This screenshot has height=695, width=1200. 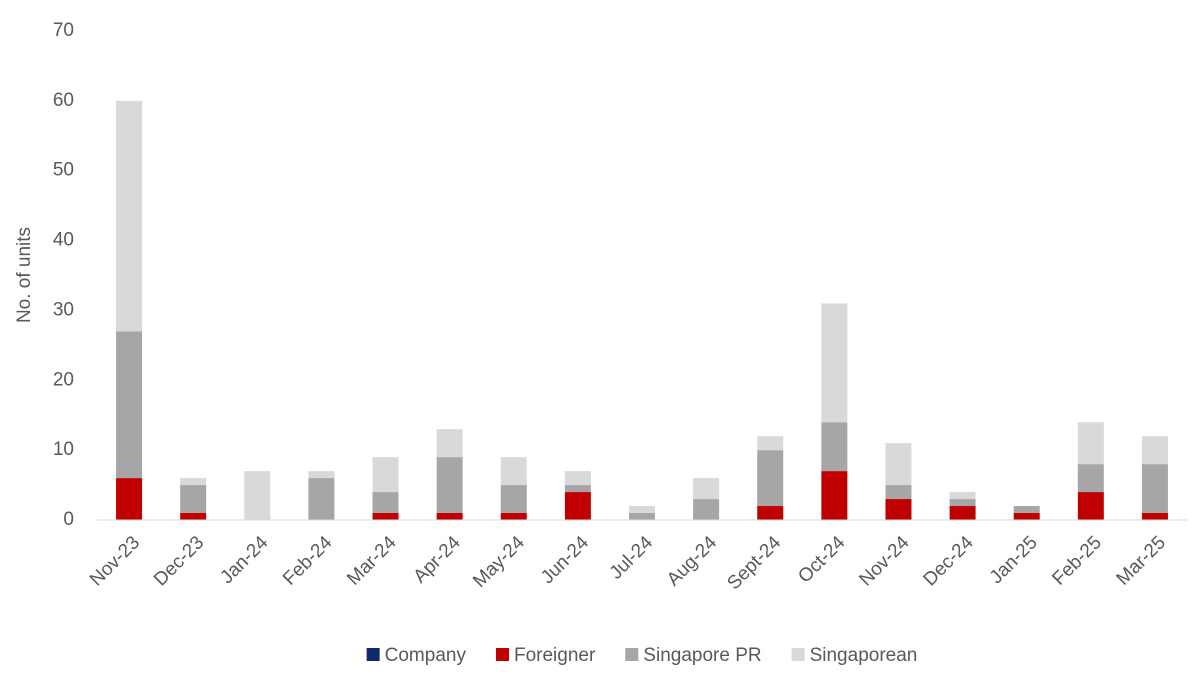 I want to click on x-tick-label: May-24, so click(x=499, y=562).